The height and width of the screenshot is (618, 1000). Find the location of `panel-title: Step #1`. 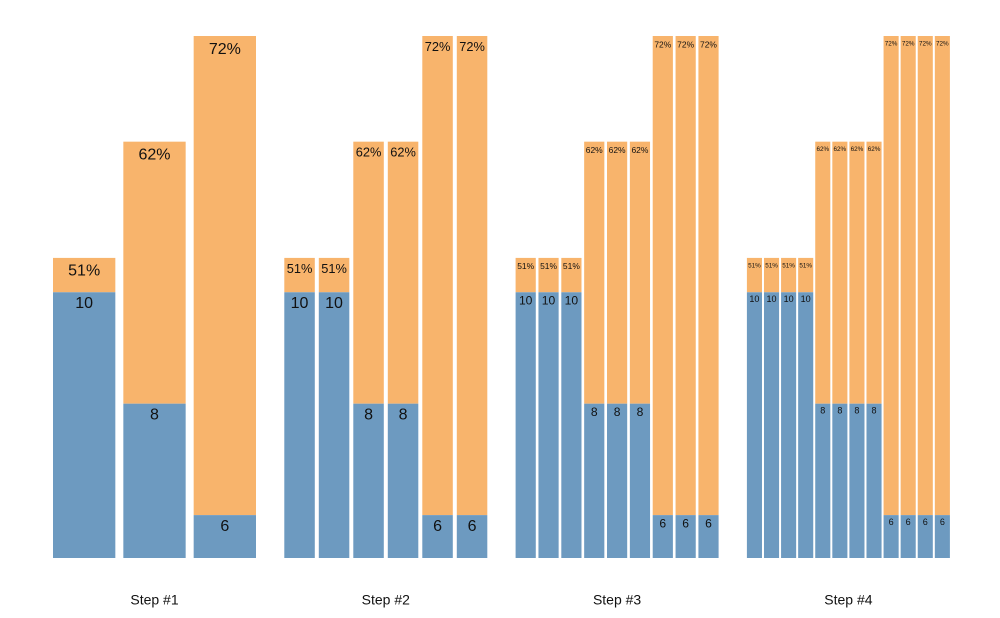

panel-title: Step #1 is located at coordinates (154, 600).